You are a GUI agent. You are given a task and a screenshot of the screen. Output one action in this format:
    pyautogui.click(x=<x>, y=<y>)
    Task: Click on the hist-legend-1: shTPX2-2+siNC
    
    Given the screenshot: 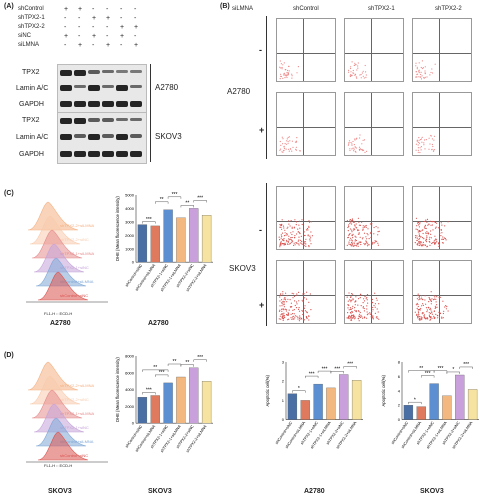 What is the action you would take?
    pyautogui.click(x=74, y=399)
    